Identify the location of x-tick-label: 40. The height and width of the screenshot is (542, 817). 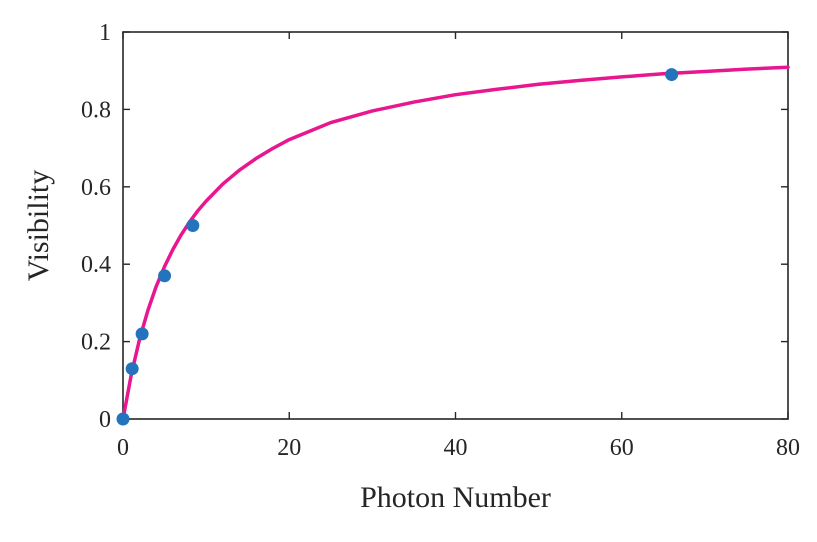
(456, 448).